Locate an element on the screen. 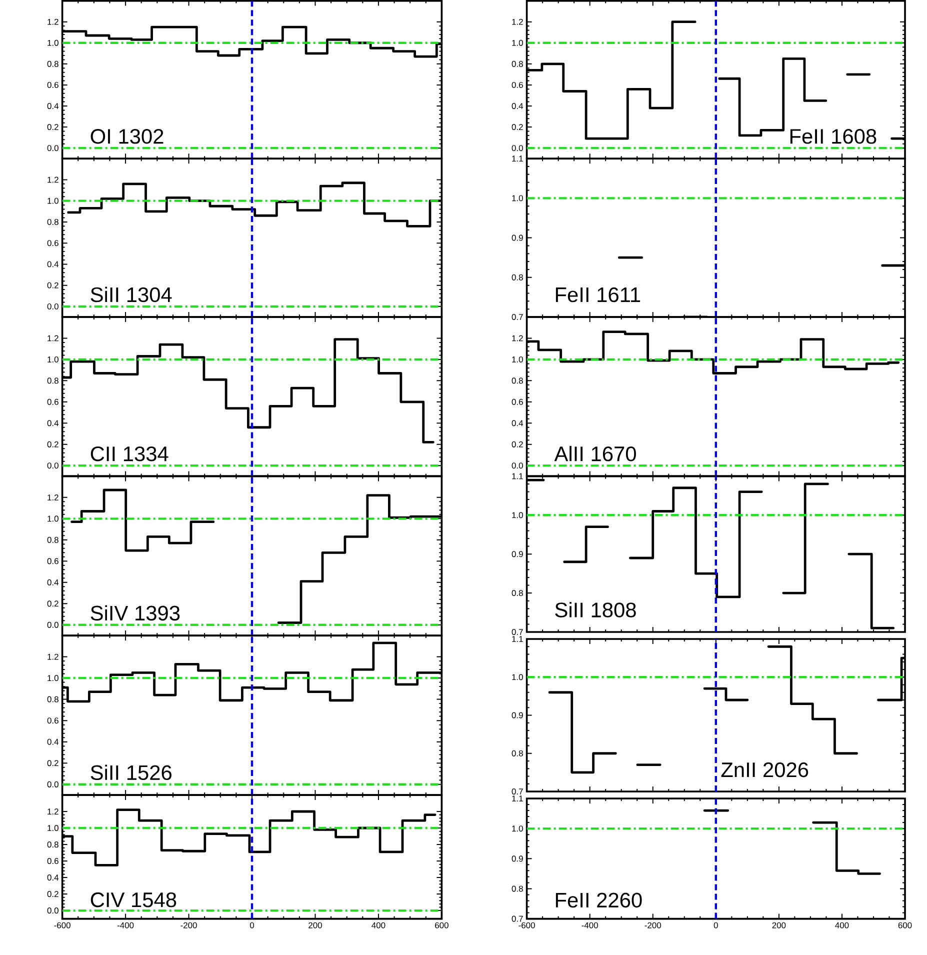 The width and height of the screenshot is (927, 955). annotation: SiII 1808 is located at coordinates (595, 610).